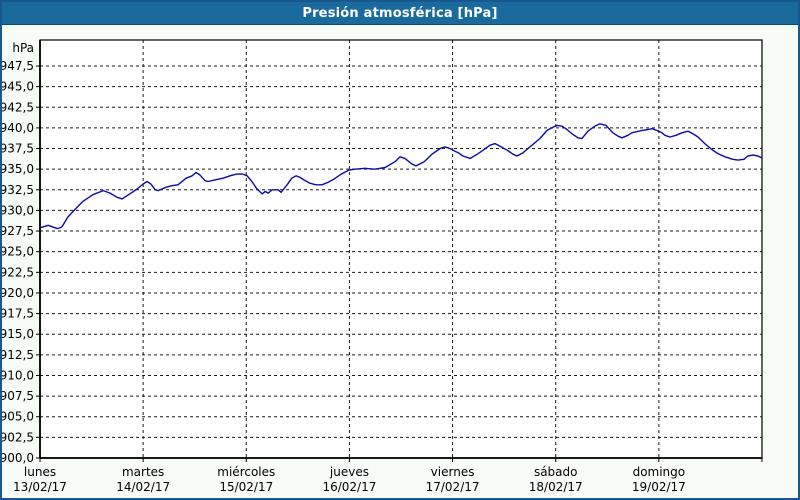 Image resolution: width=800 pixels, height=500 pixels. Describe the element at coordinates (18, 107) in the screenshot. I see `svg-text: 942,5` at that location.